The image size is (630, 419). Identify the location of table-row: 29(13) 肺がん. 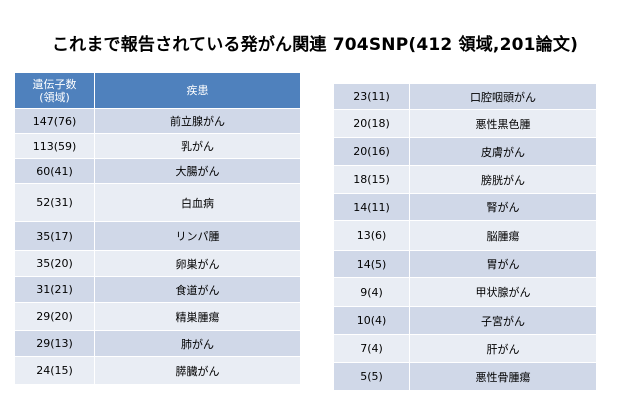
(157, 343).